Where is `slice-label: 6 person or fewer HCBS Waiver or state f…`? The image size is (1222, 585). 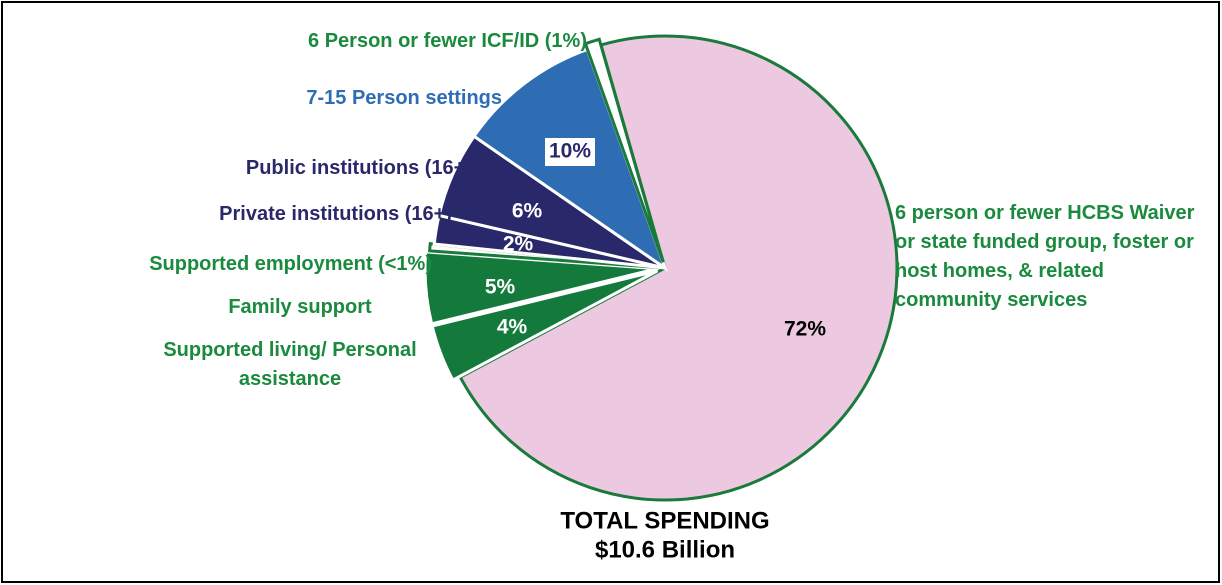
slice-label: 6 person or fewer HCBS Waiver or state f… is located at coordinates (1045, 256).